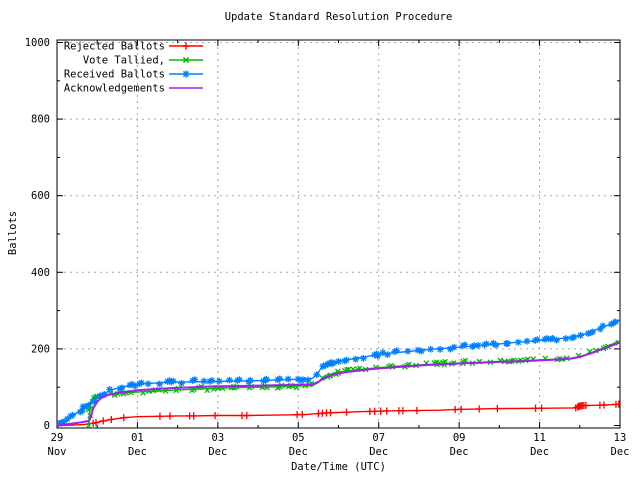  I want to click on legend-label: Vote Tallied,, so click(124, 61).